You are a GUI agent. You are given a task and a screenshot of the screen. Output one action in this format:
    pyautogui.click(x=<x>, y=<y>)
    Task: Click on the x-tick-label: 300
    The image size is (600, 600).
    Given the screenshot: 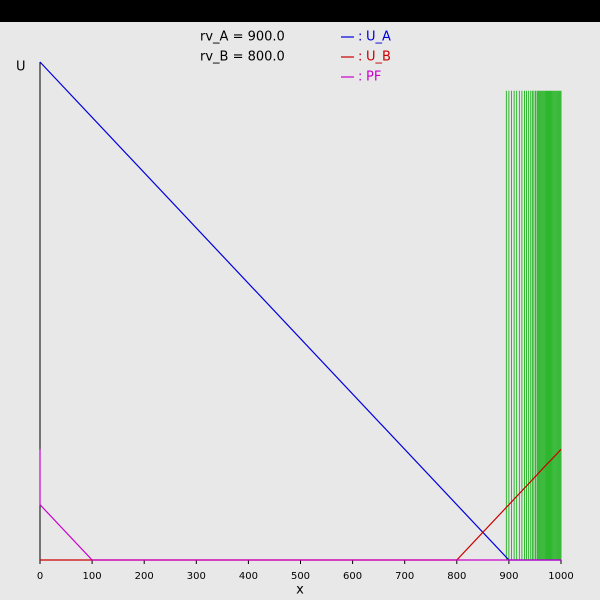 What is the action you would take?
    pyautogui.click(x=196, y=576)
    